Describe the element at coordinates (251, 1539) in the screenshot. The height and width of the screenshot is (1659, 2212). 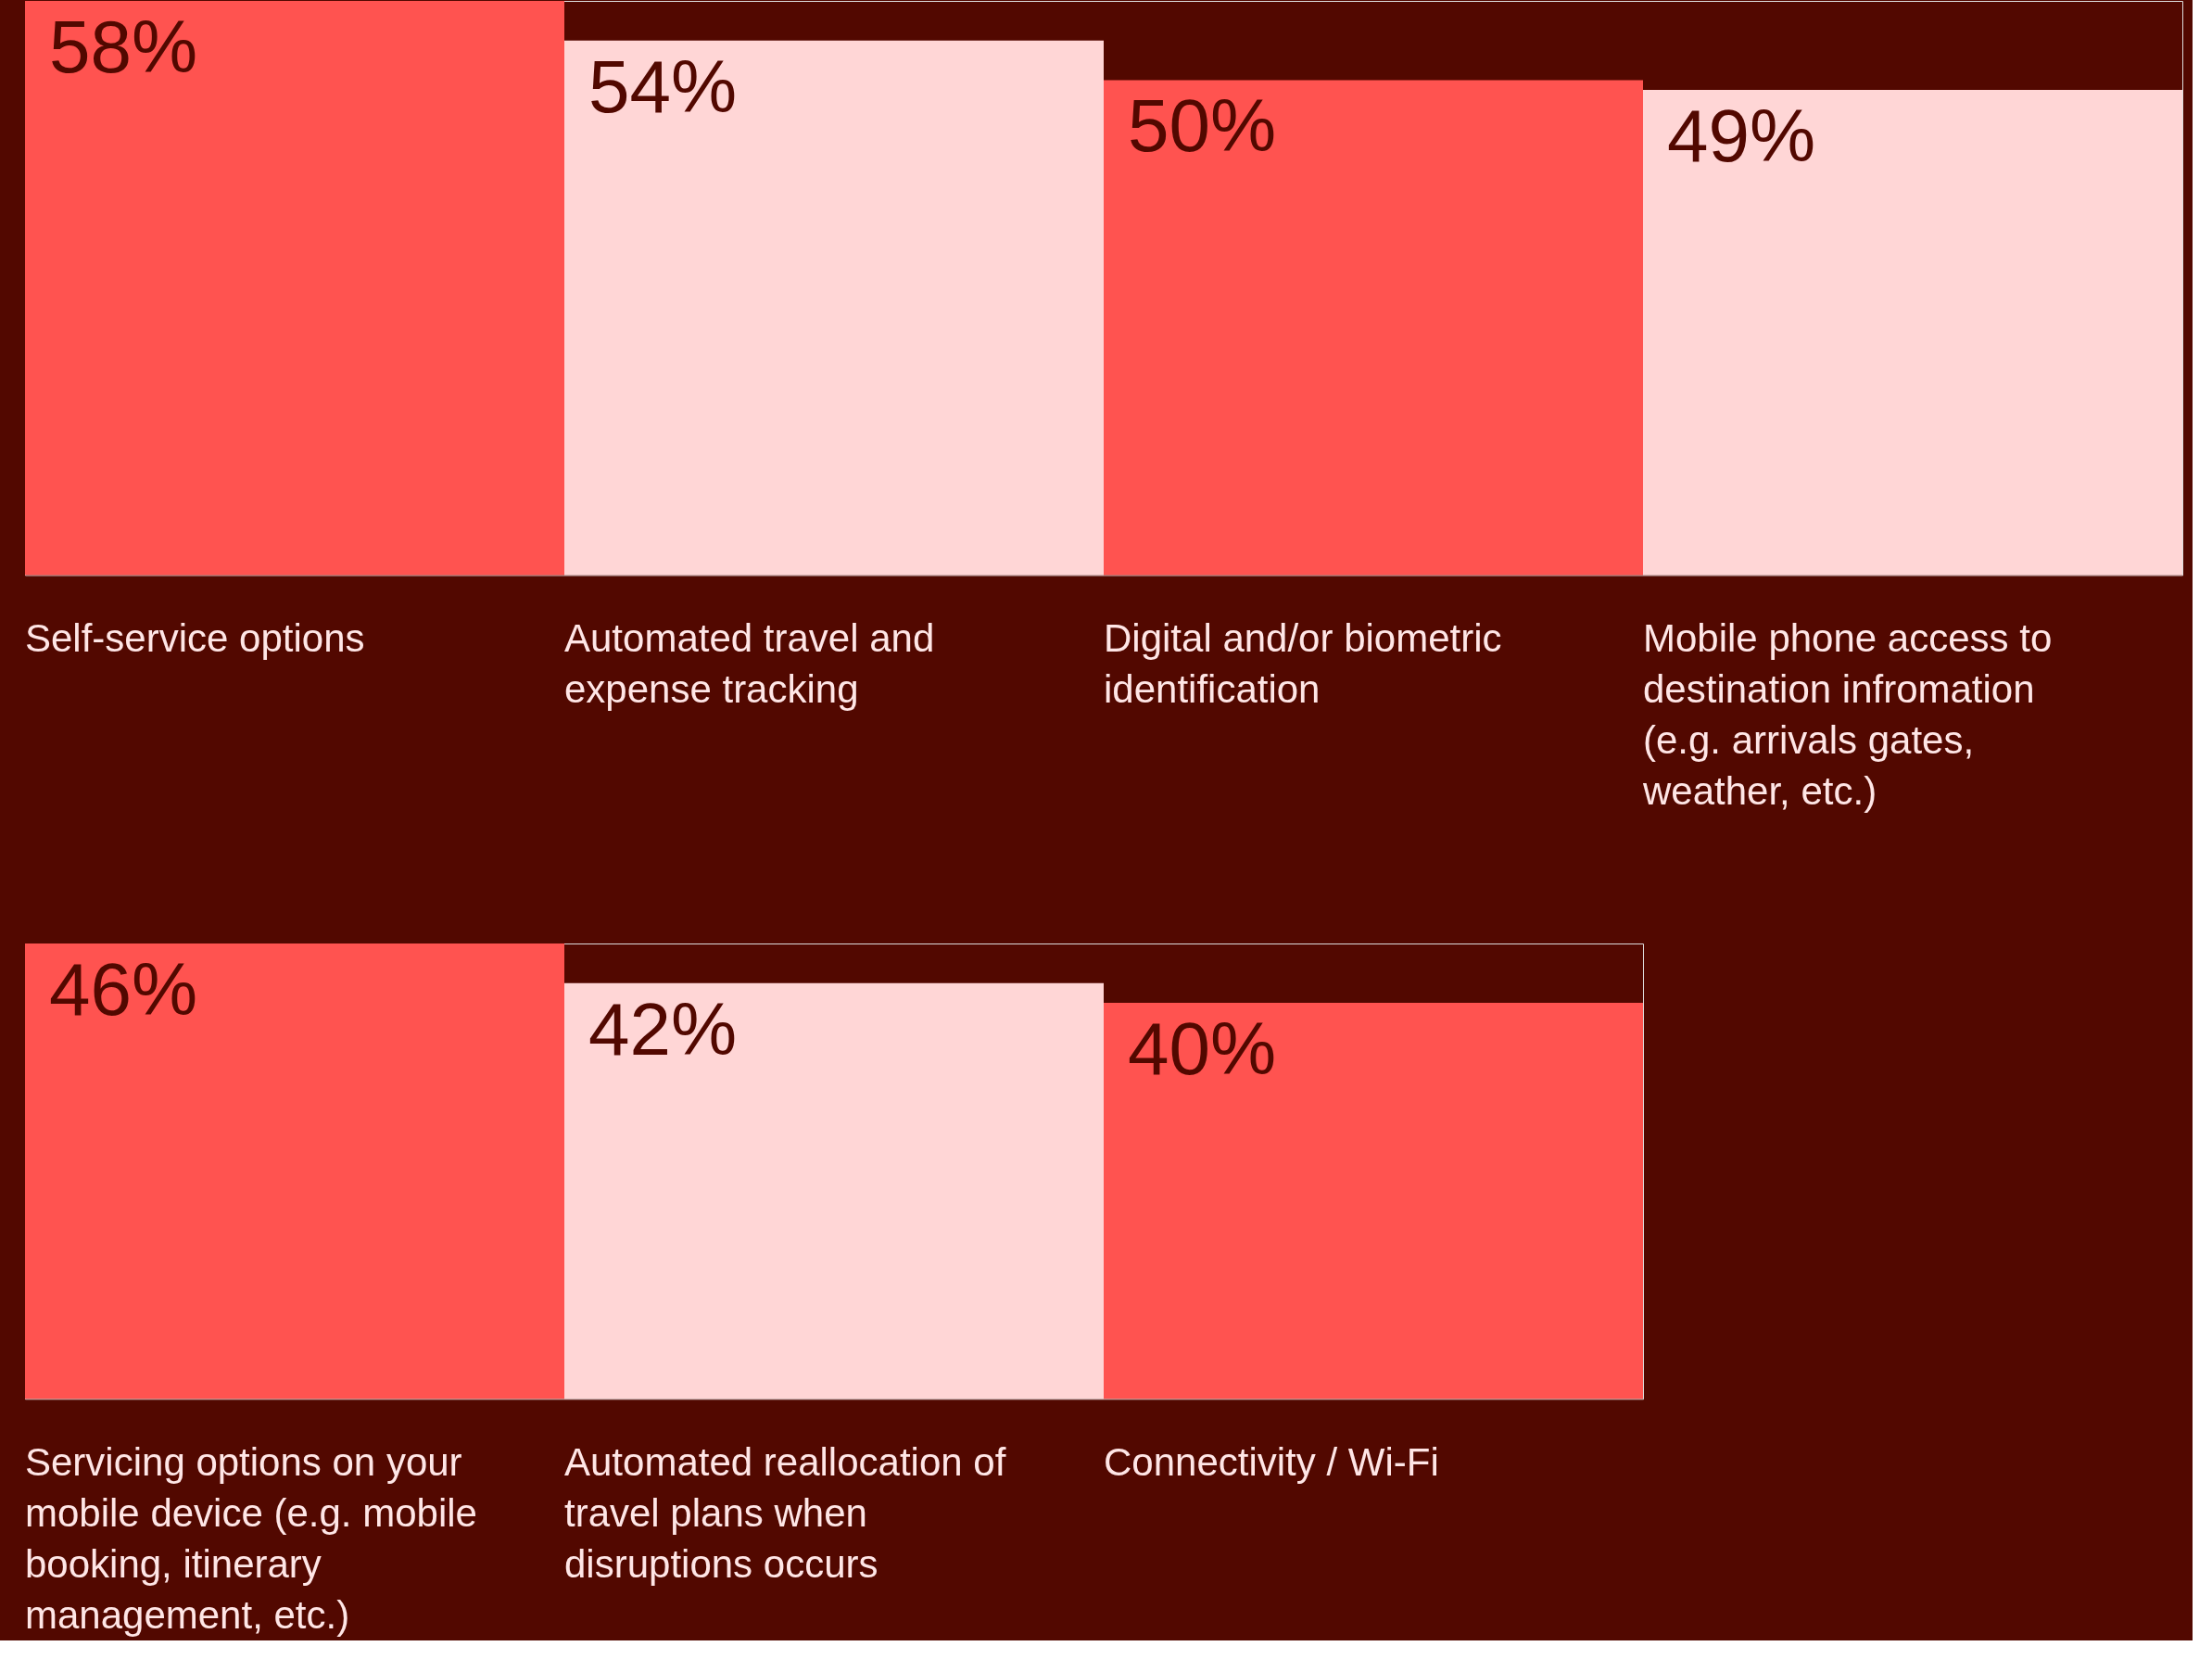
I see `x-tick-label: Servicing options on your mobile device (e.g. mobile booking, itinerary management, etc.)` at that location.